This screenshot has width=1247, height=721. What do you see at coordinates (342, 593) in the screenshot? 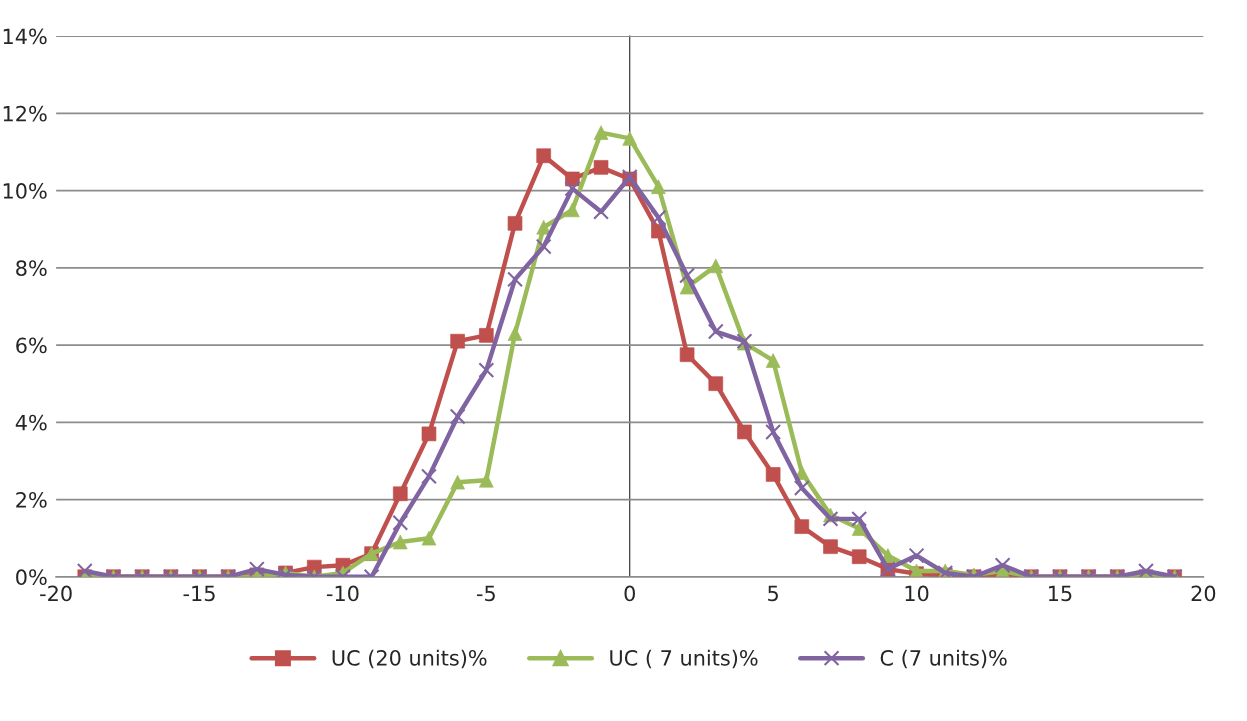
I see `x-tick-label: -10` at bounding box center [342, 593].